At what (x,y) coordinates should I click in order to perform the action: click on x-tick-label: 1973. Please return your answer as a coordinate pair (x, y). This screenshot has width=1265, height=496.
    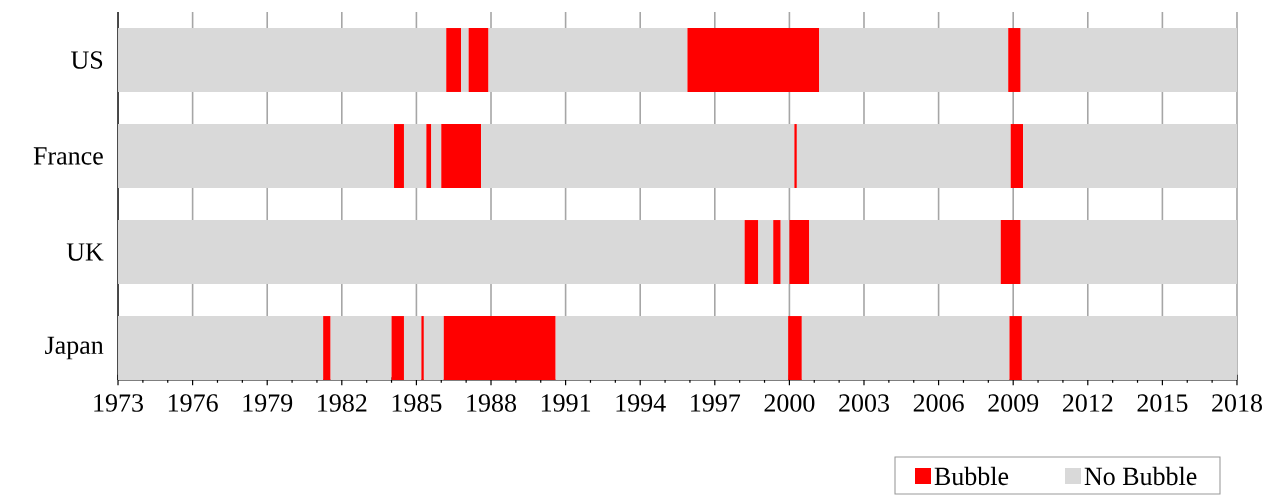
    Looking at the image, I should click on (118, 403).